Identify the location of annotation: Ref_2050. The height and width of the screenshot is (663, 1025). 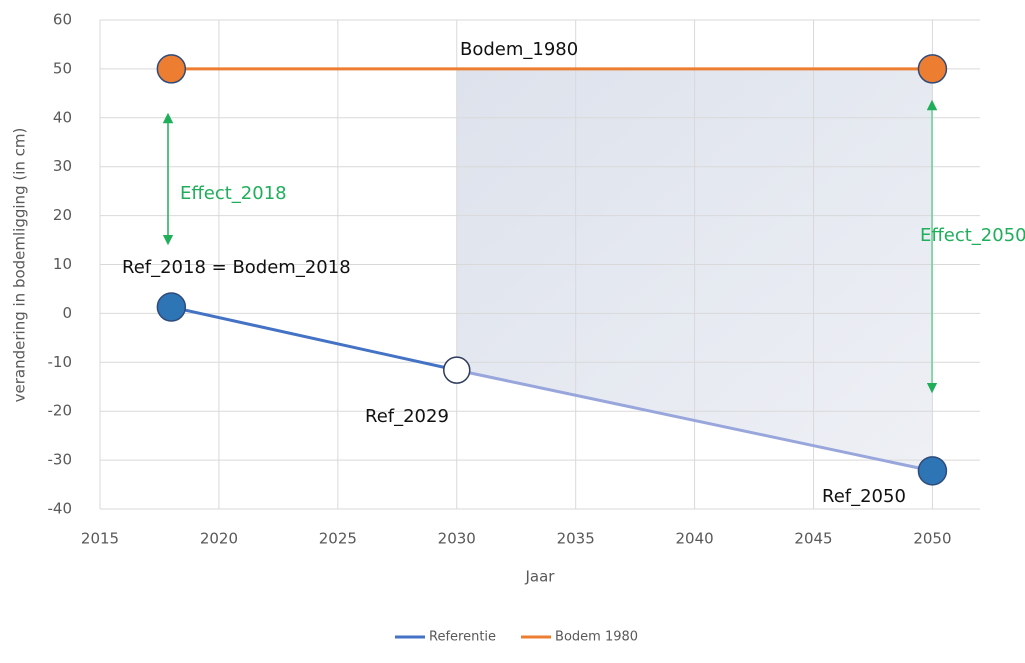
(864, 496).